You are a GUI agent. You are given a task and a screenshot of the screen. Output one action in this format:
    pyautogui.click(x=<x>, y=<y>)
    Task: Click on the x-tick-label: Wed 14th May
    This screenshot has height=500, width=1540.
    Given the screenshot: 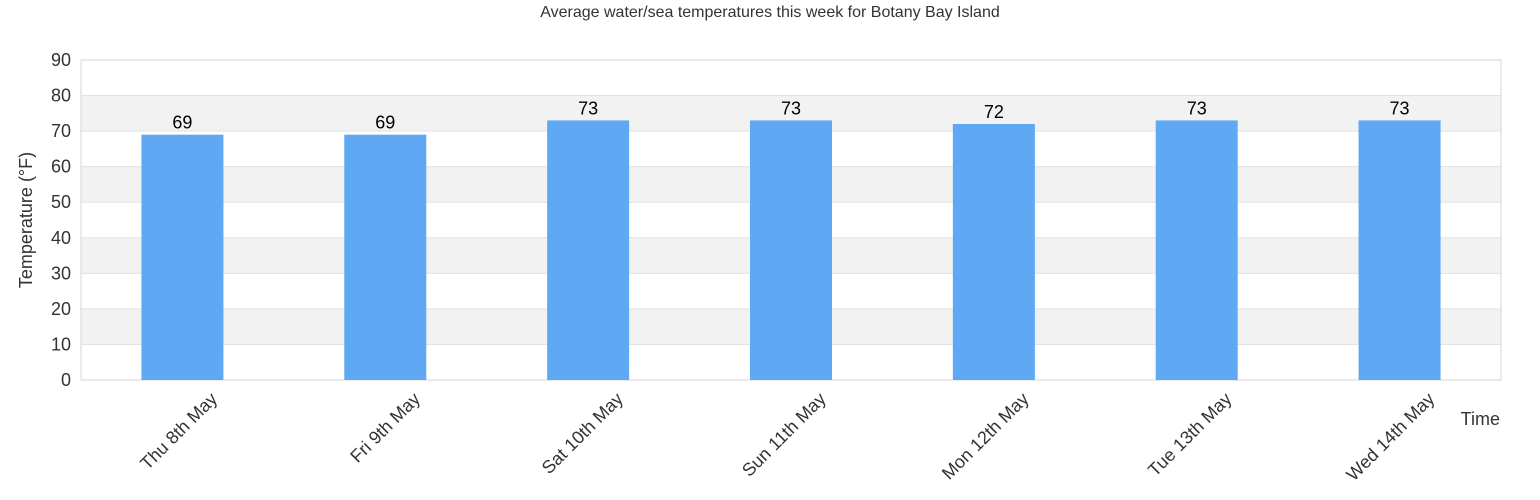 What is the action you would take?
    pyautogui.click(x=1390, y=437)
    